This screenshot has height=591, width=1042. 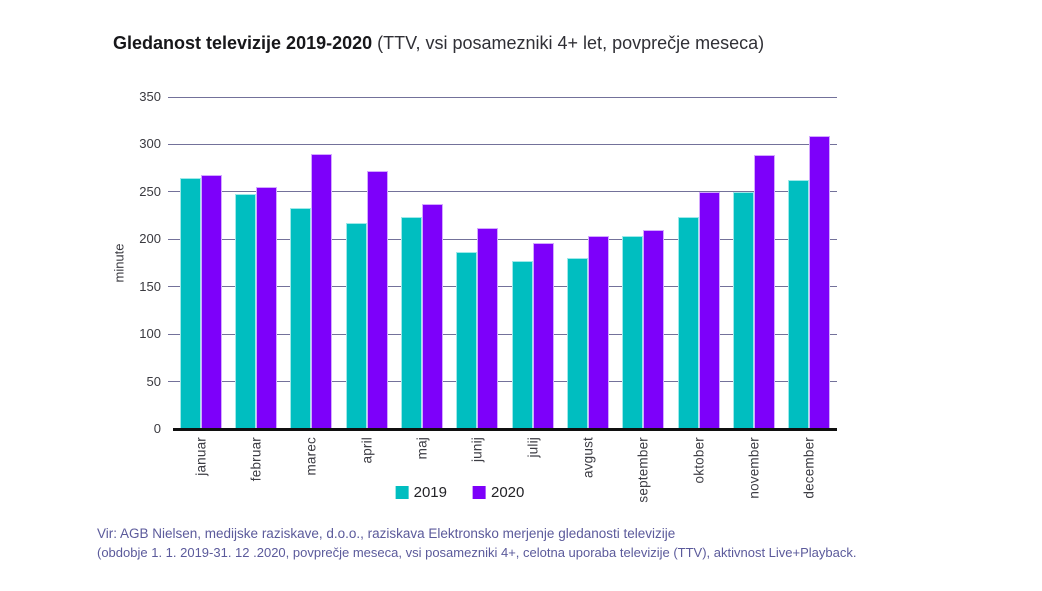 What do you see at coordinates (422, 448) in the screenshot?
I see `x-axis-label-maj: maj` at bounding box center [422, 448].